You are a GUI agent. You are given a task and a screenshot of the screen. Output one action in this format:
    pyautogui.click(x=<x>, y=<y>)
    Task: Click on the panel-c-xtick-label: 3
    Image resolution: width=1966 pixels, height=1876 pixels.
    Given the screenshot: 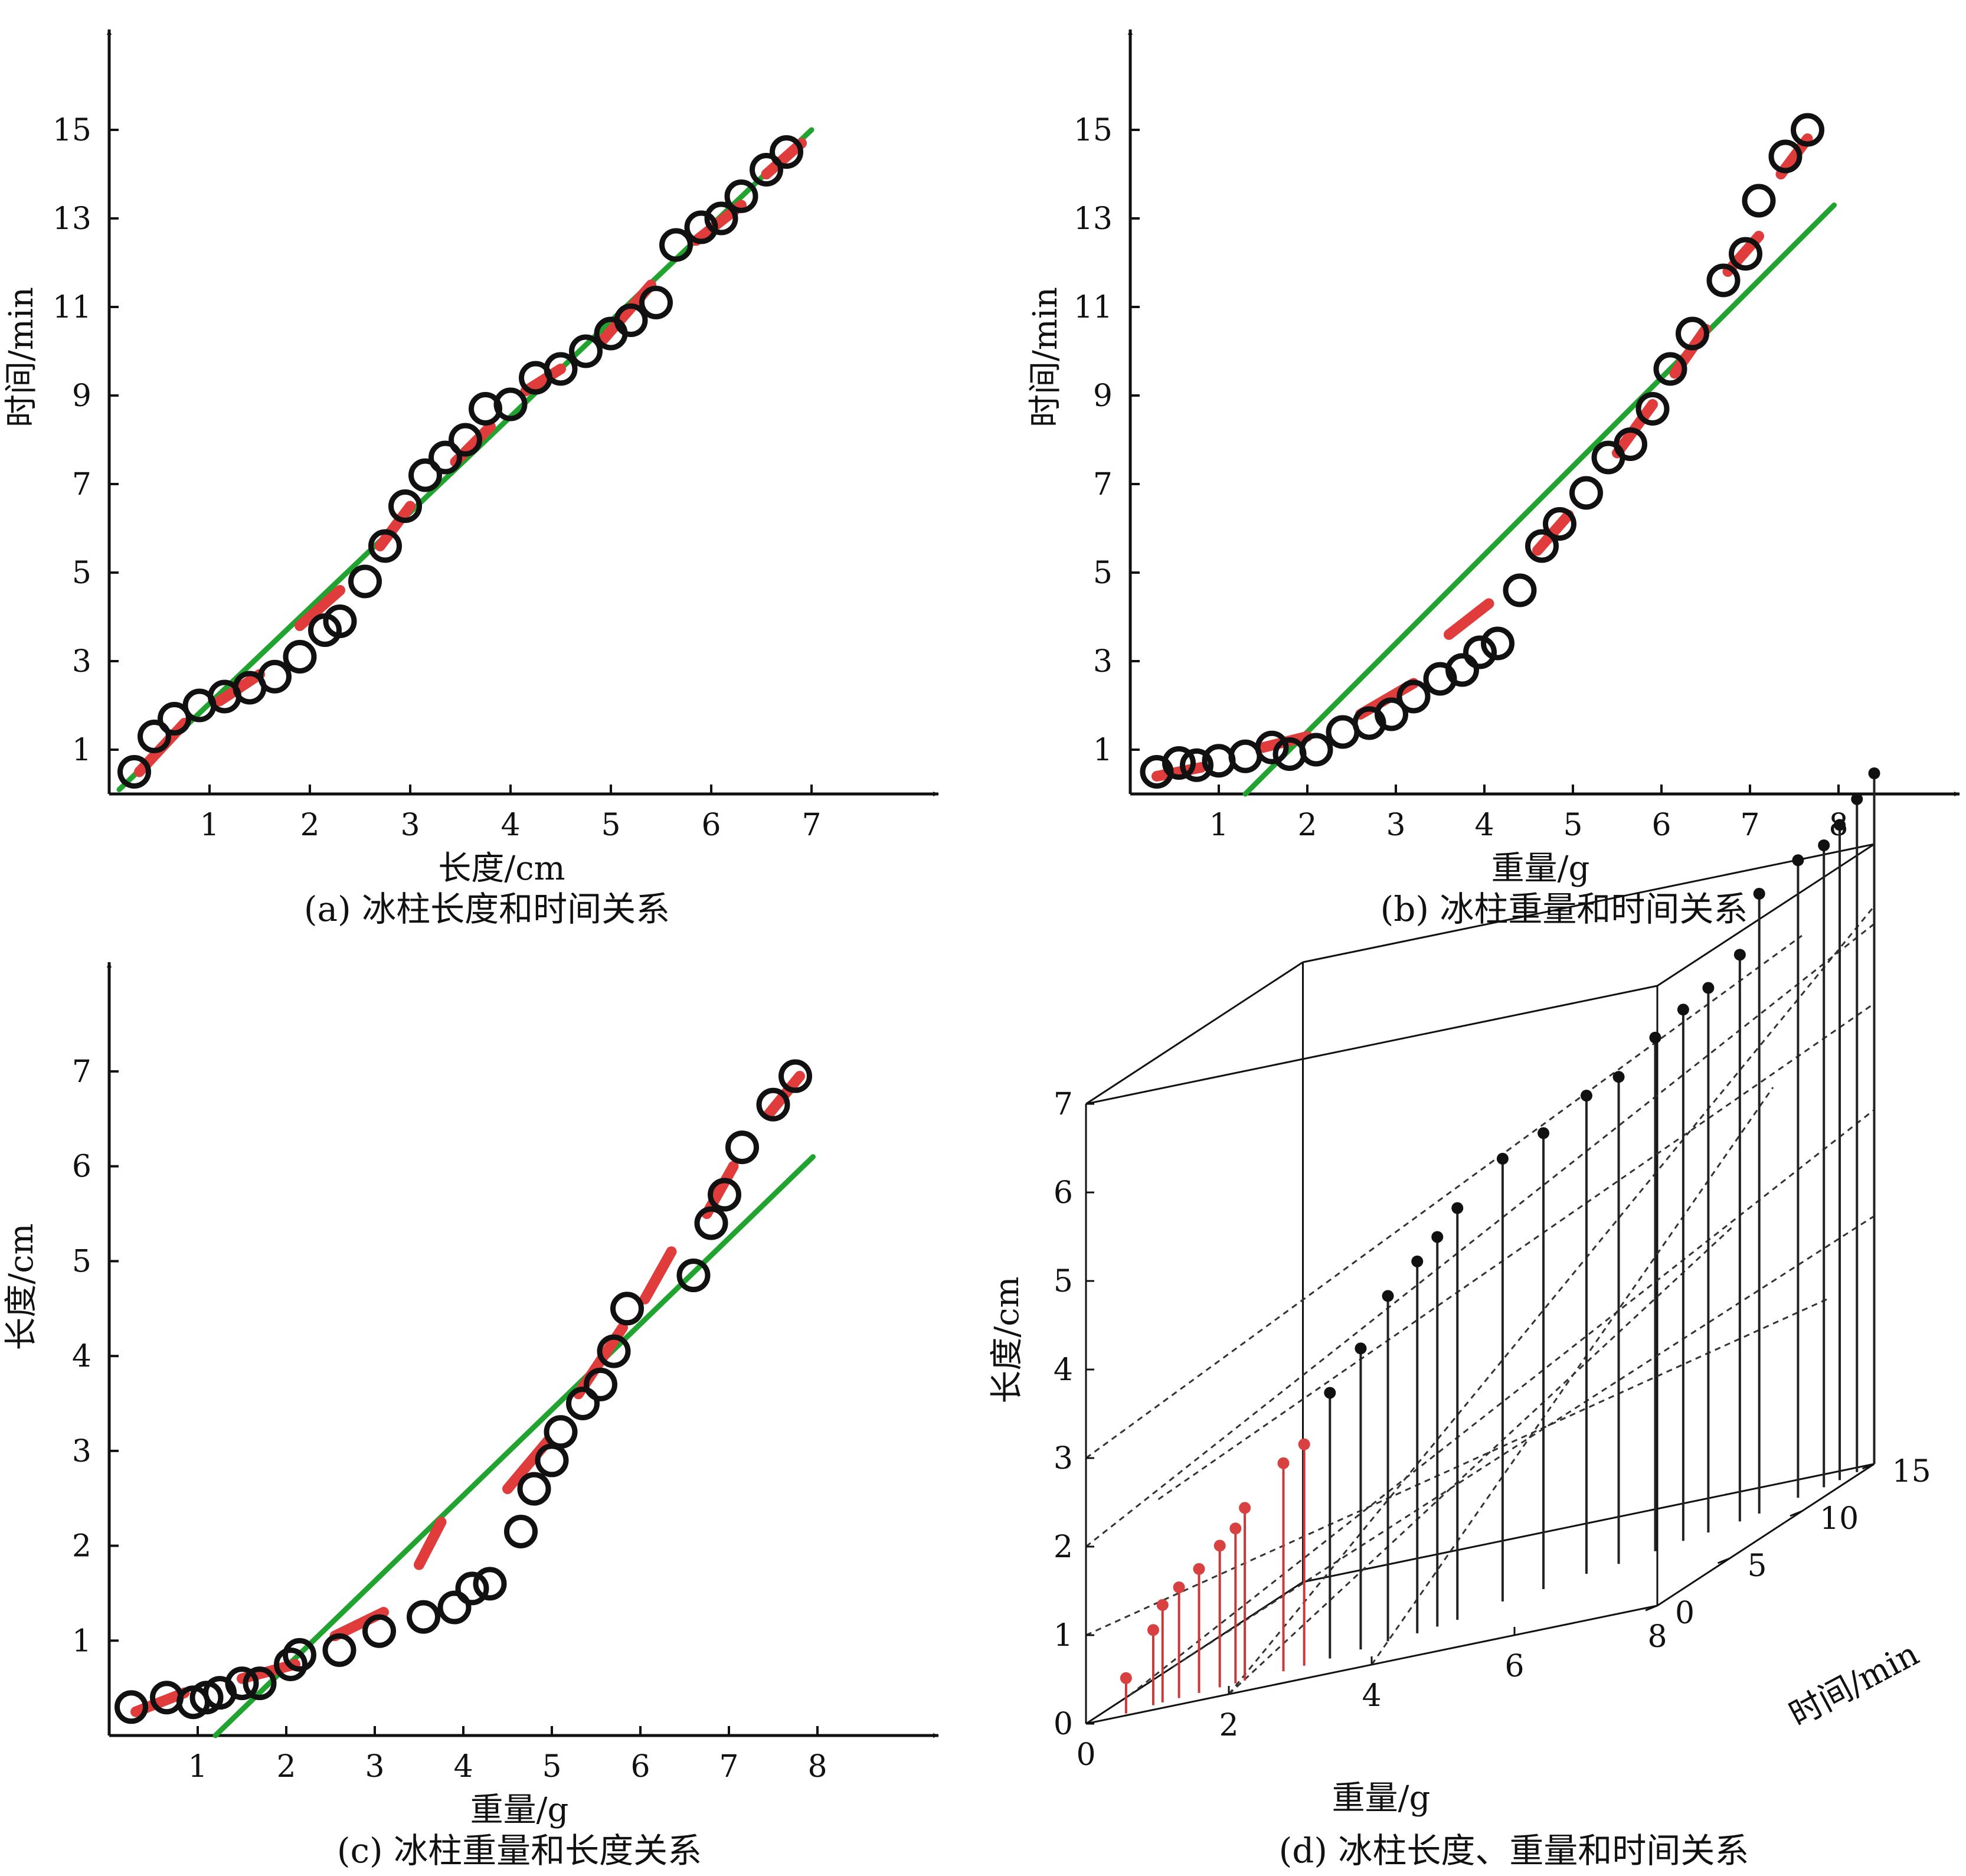 What is the action you would take?
    pyautogui.click(x=374, y=1767)
    